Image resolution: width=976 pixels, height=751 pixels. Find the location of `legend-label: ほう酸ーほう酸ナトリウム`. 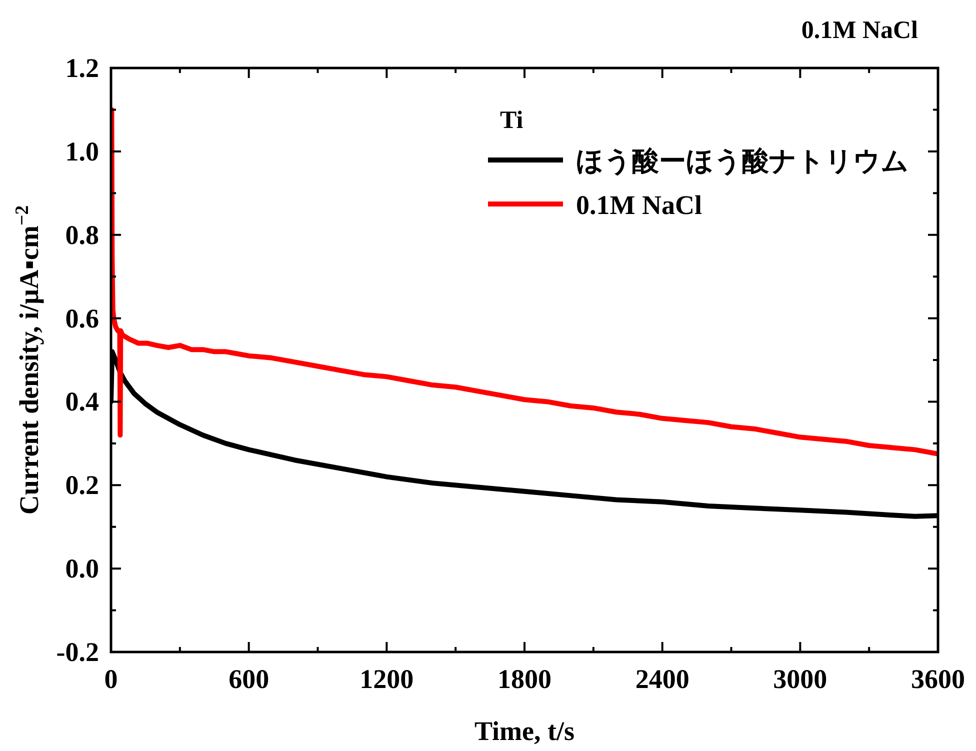

legend-label: ほう酸ーほう酸ナトリウム is located at coordinates (742, 161).